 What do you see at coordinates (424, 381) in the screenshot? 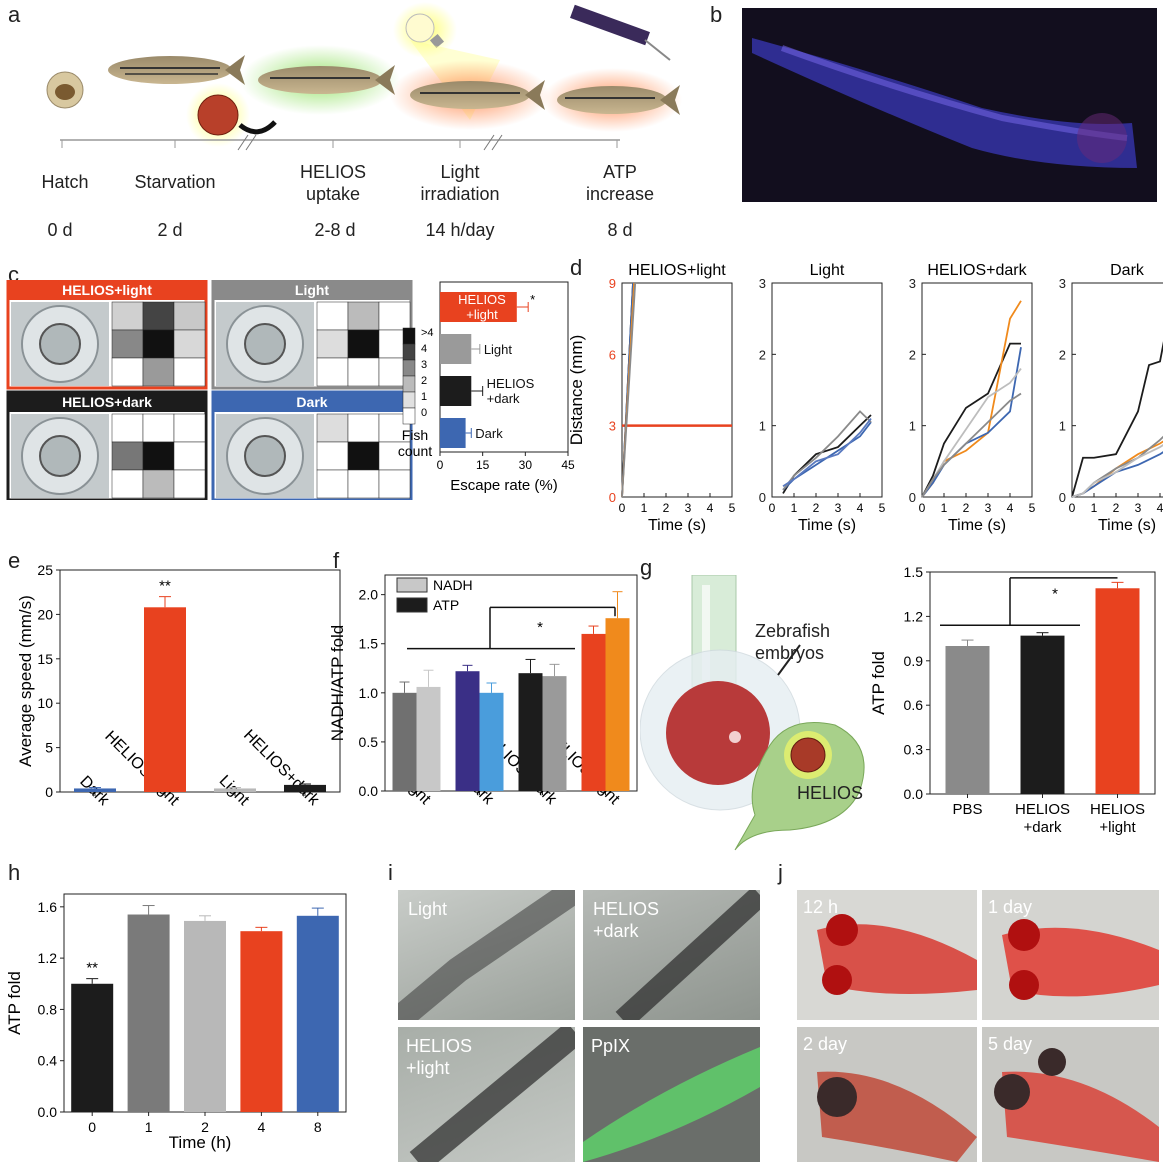
I see `scale-label: 2` at bounding box center [424, 381].